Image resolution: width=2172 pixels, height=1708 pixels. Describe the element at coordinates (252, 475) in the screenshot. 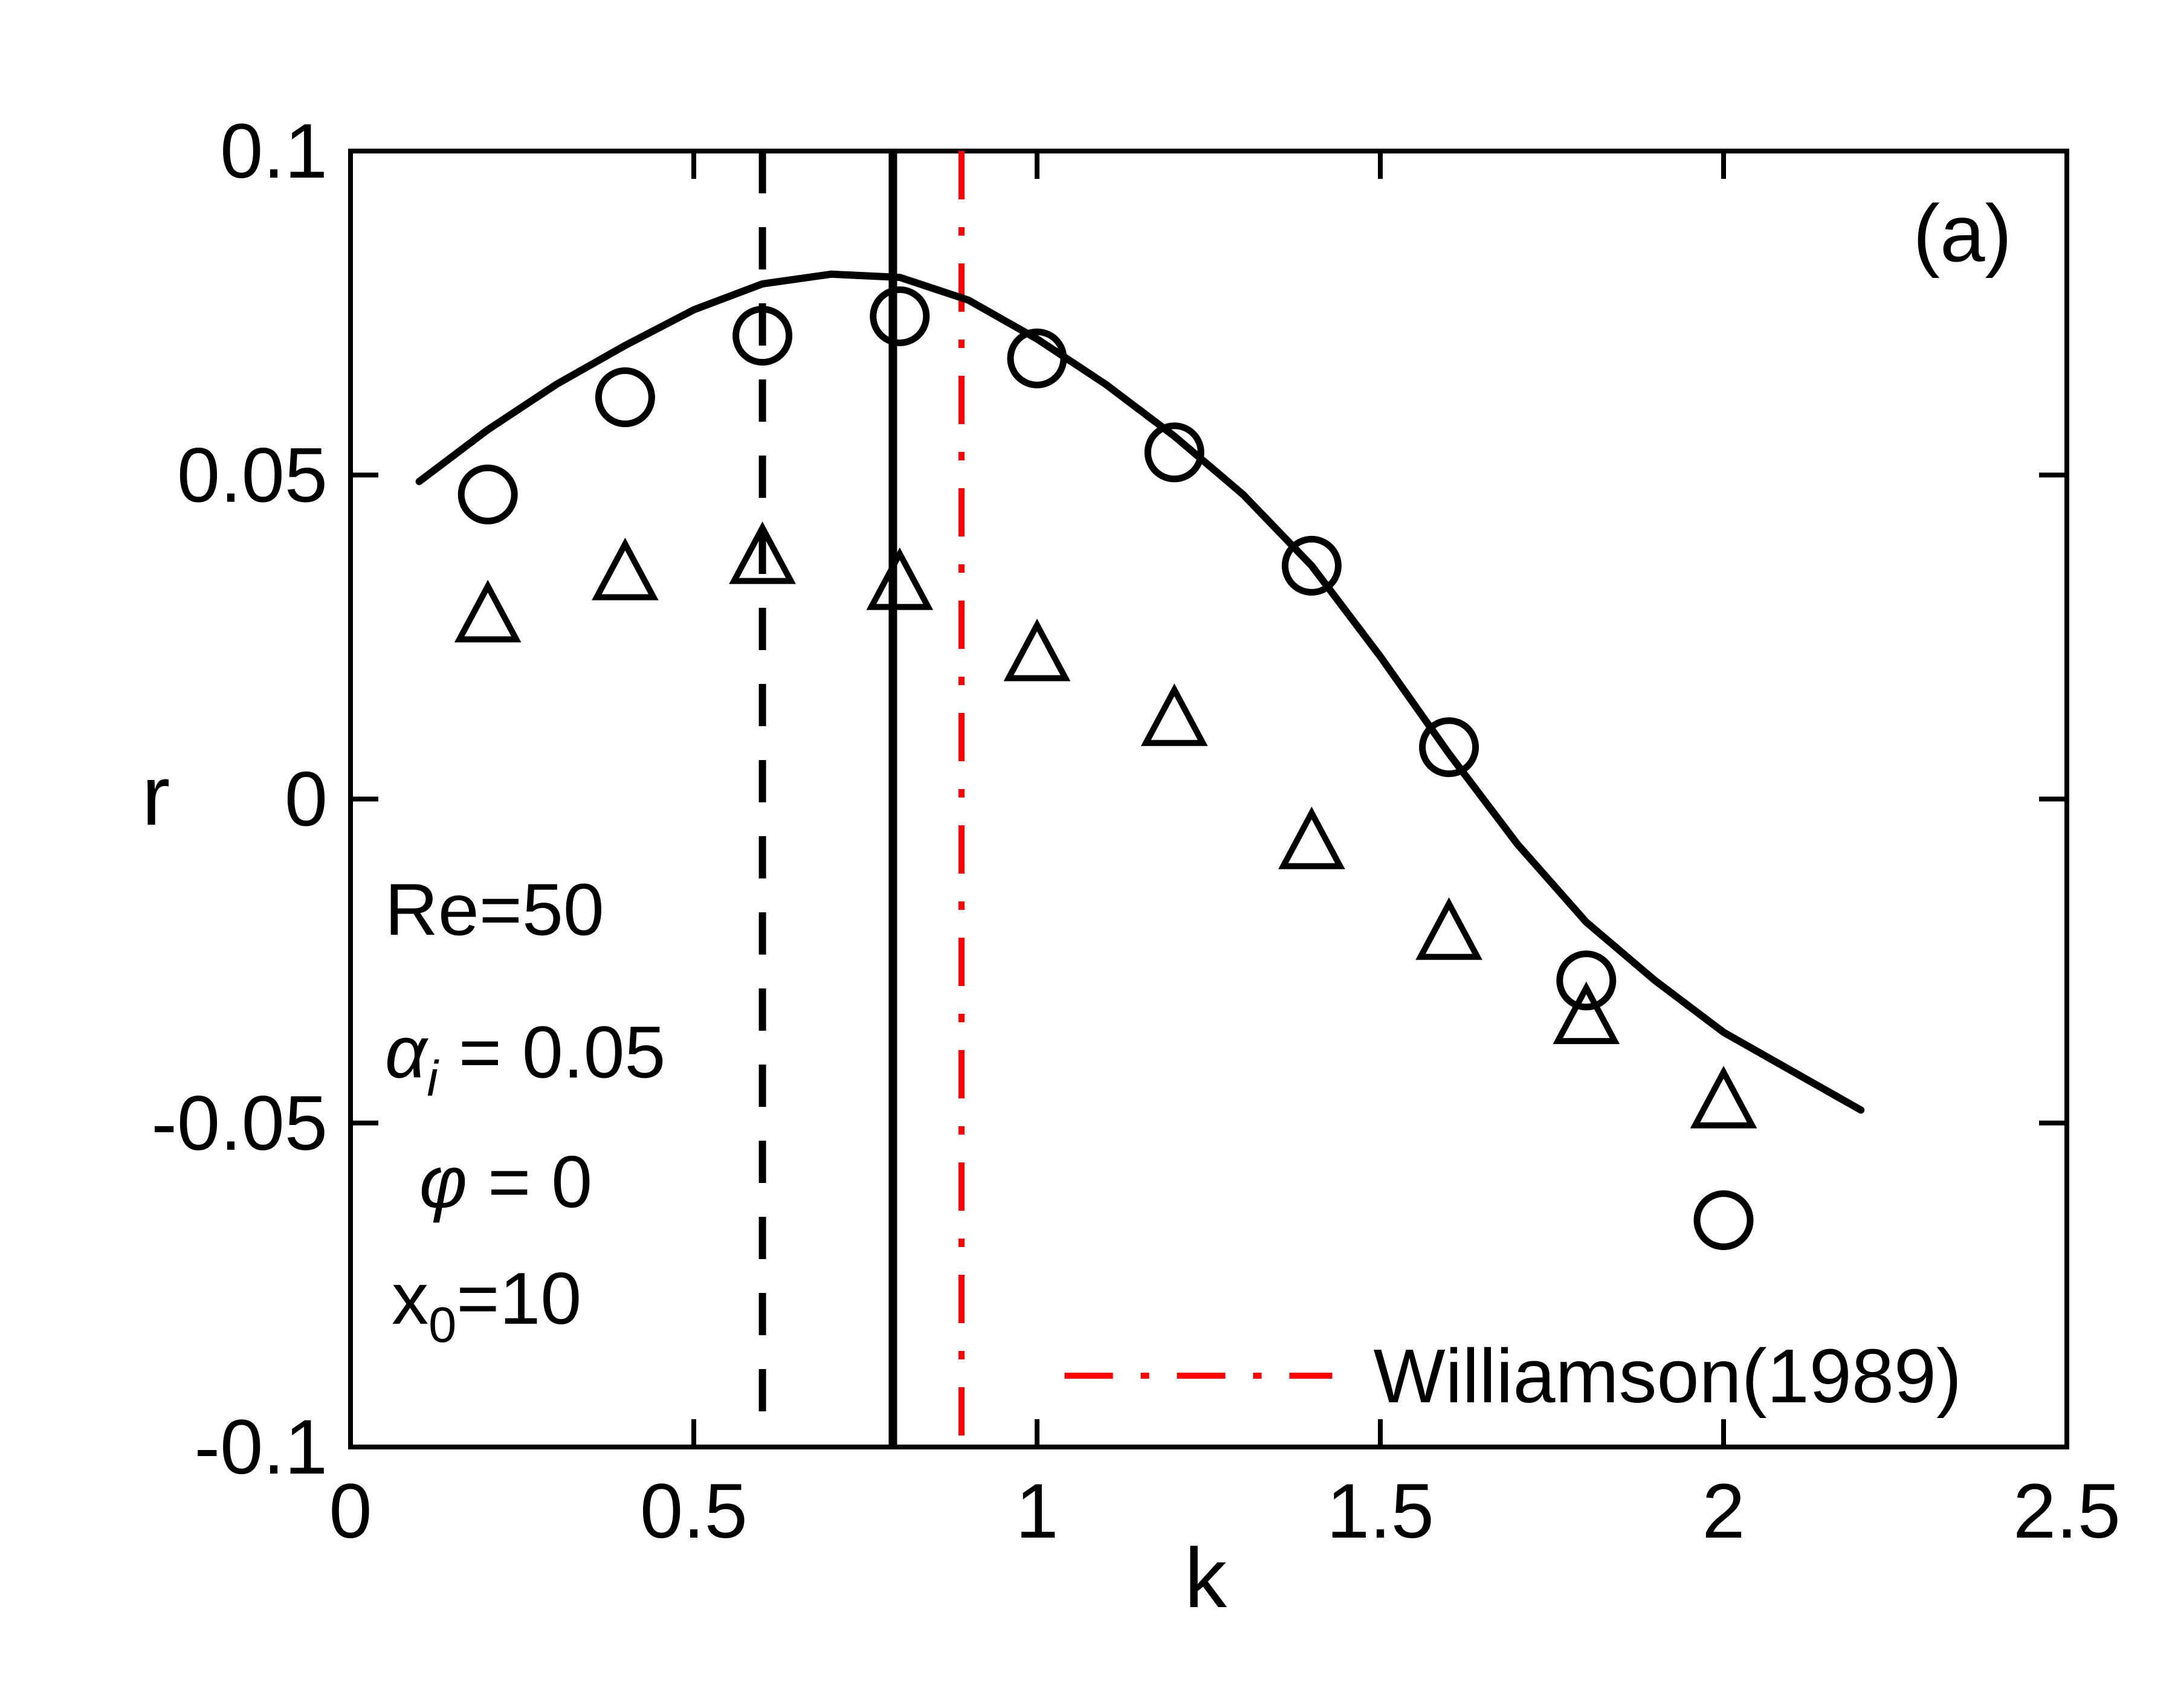

I see `y-tick-label: 0.05` at that location.